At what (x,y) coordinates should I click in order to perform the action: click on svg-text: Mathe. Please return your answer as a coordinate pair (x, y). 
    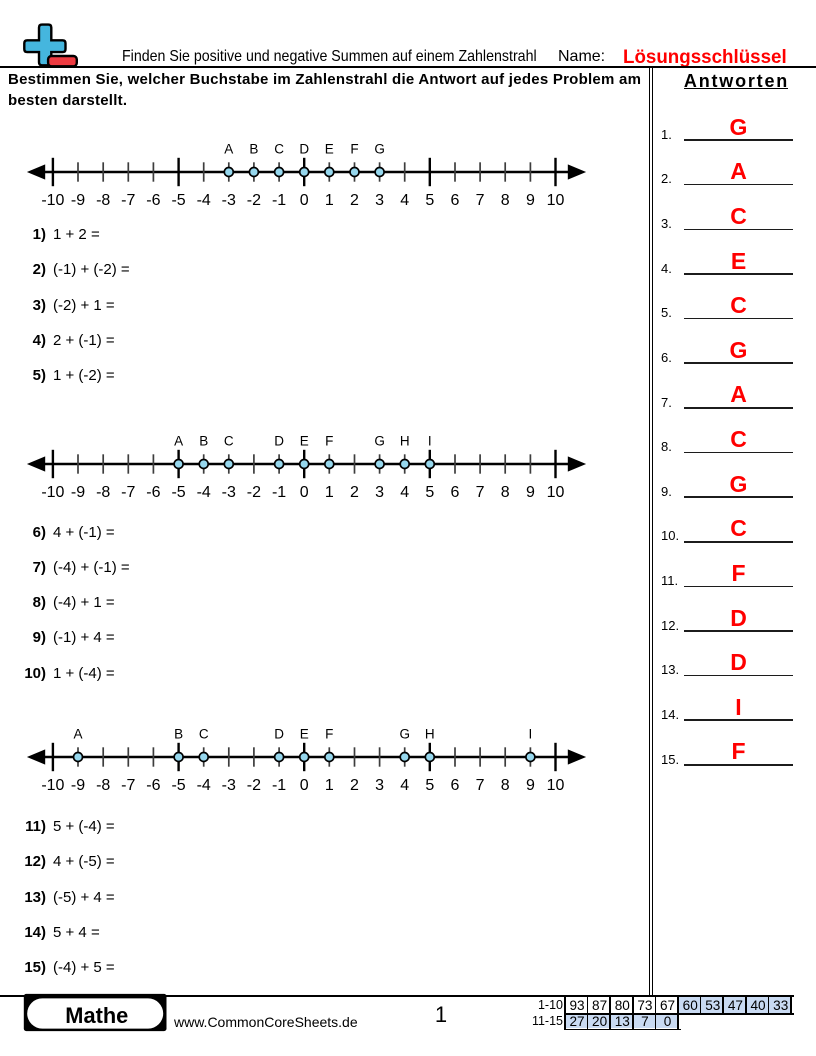
    Looking at the image, I should click on (96, 1015).